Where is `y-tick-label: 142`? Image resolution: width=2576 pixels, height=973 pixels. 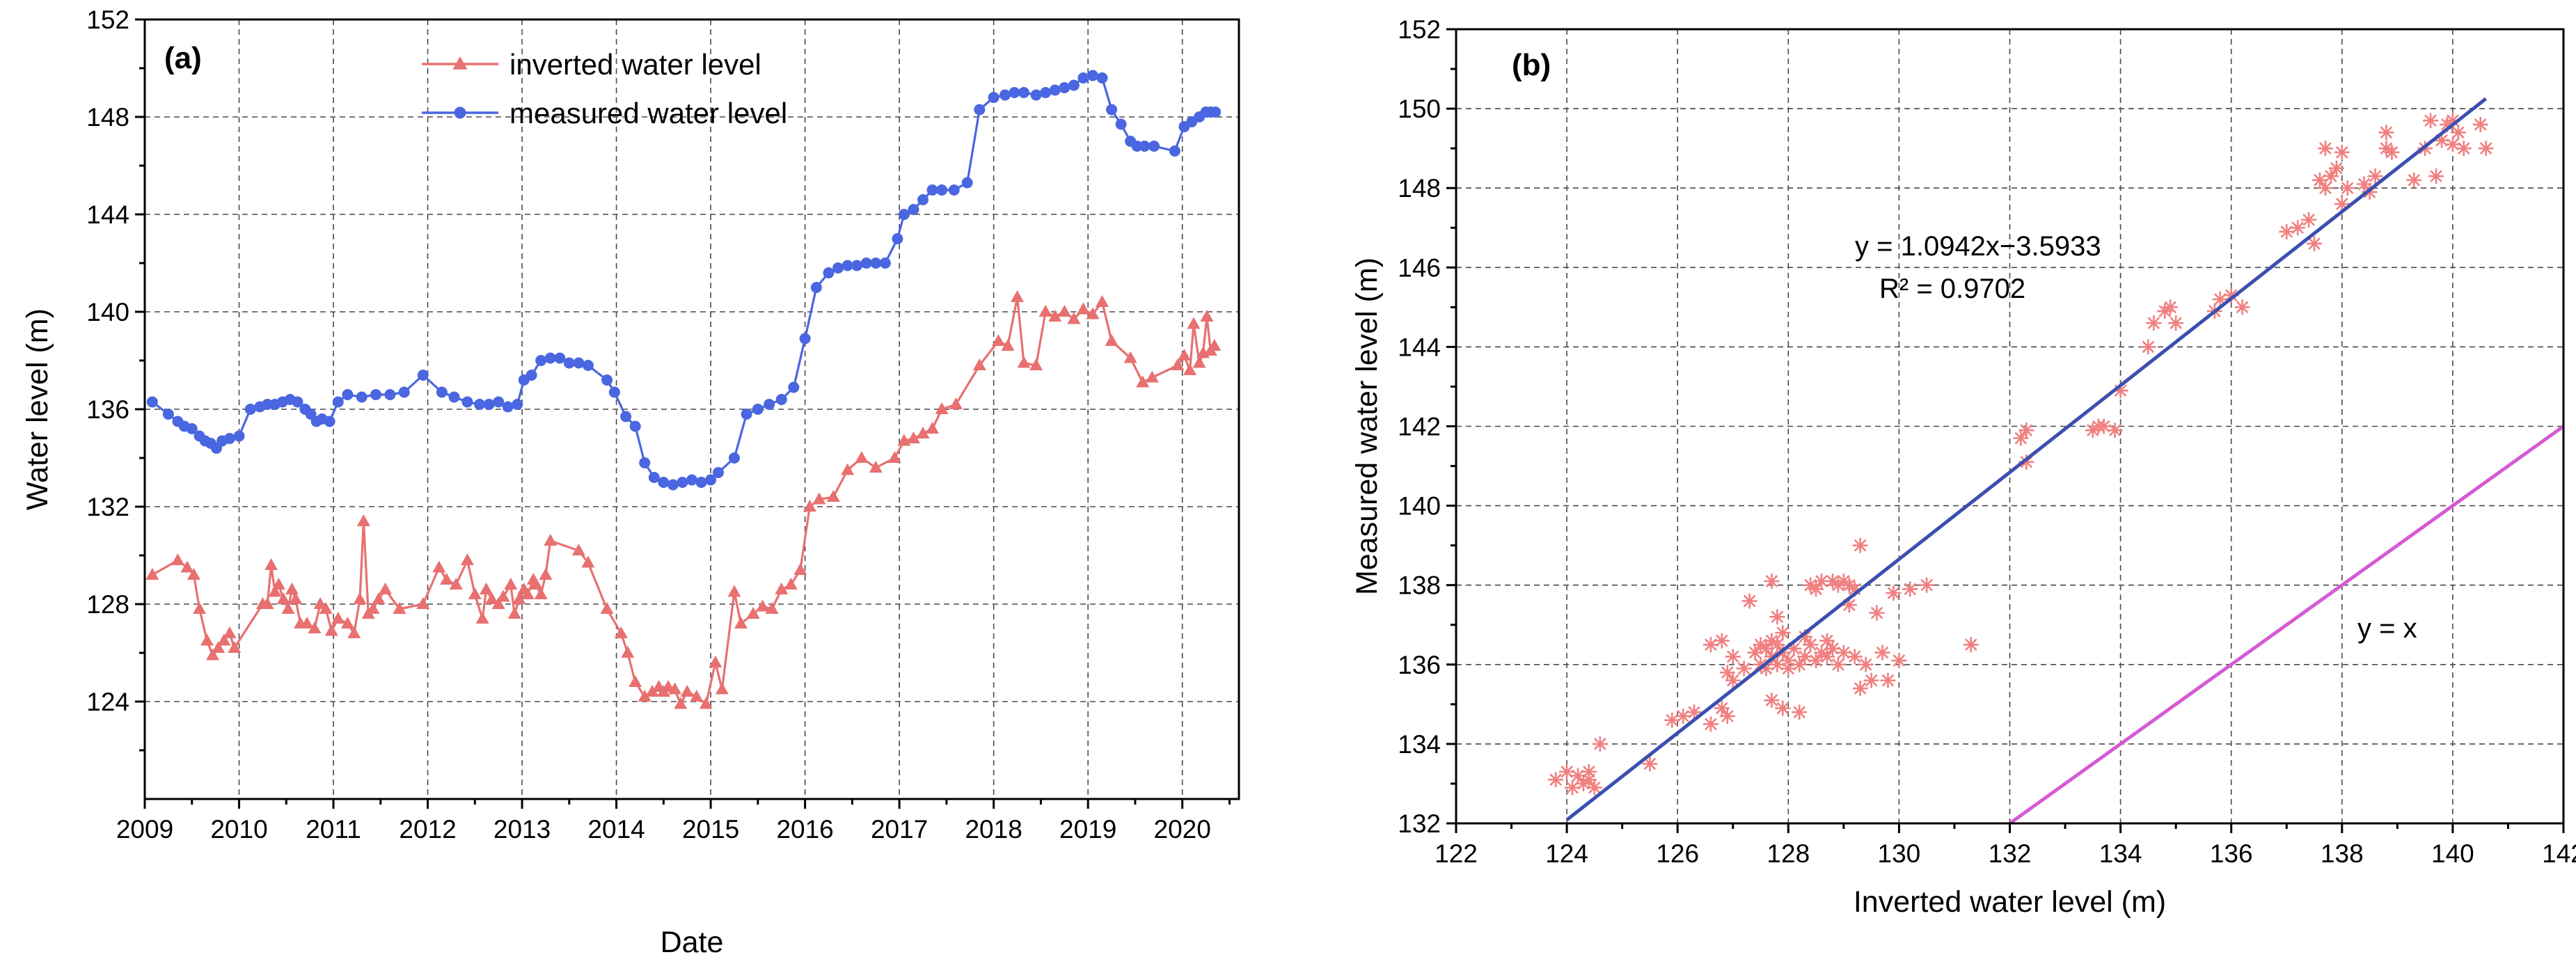
y-tick-label: 142 is located at coordinates (1419, 427).